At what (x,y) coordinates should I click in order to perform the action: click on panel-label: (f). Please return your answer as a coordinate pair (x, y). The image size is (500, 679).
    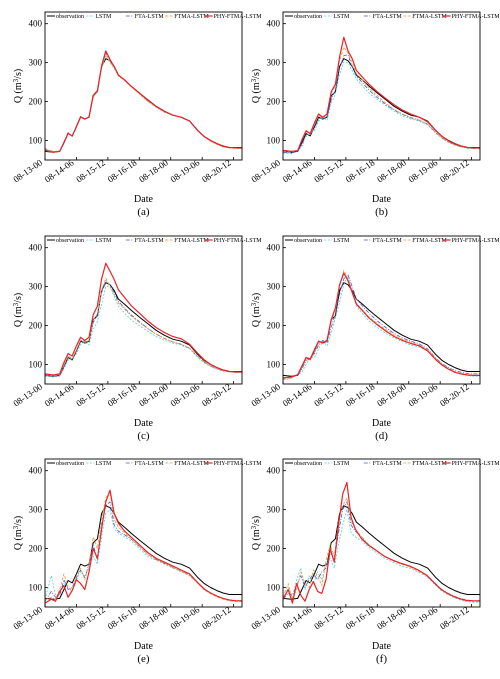
    Looking at the image, I should click on (381, 659).